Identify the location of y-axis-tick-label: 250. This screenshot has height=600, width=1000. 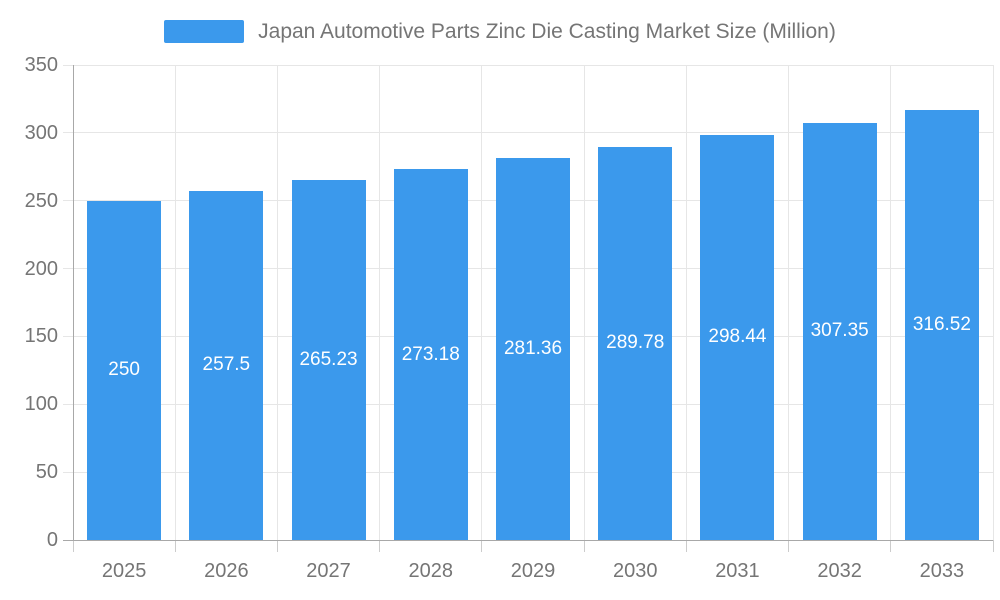
(41, 200).